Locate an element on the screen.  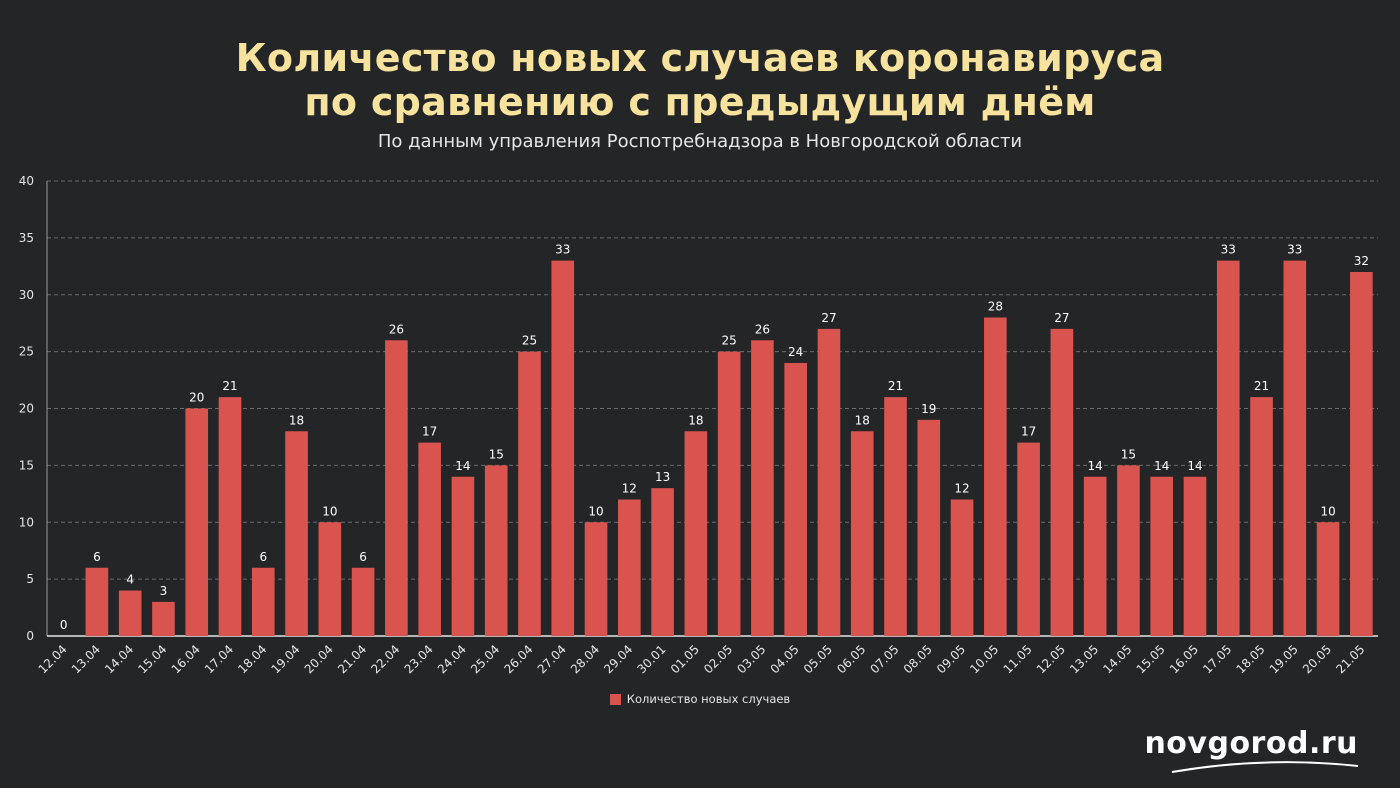
x-tick-label: 24.04 is located at coordinates (452, 659).